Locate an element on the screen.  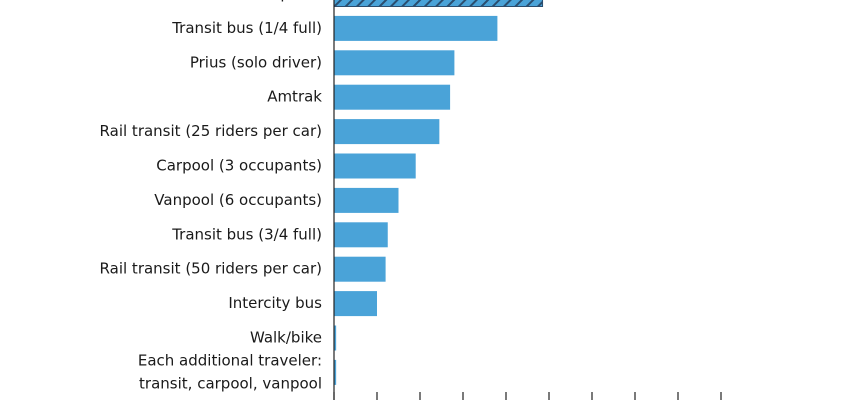
category-label: Amtrak is located at coordinates (294, 97).